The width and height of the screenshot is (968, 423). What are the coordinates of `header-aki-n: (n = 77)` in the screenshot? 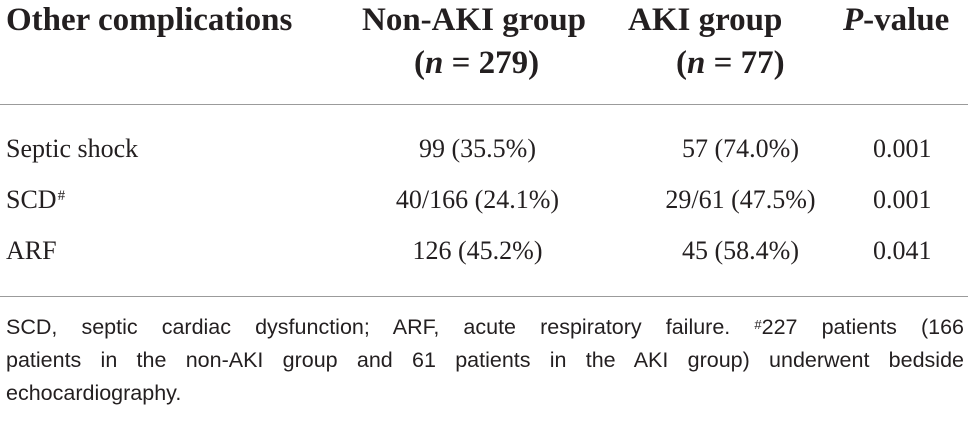 It's located at (730, 63).